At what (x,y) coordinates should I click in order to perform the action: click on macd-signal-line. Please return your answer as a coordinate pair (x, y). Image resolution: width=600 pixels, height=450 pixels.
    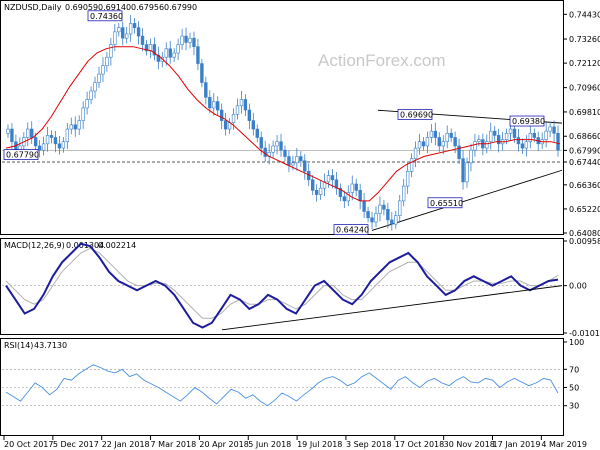
    Looking at the image, I should click on (282, 283).